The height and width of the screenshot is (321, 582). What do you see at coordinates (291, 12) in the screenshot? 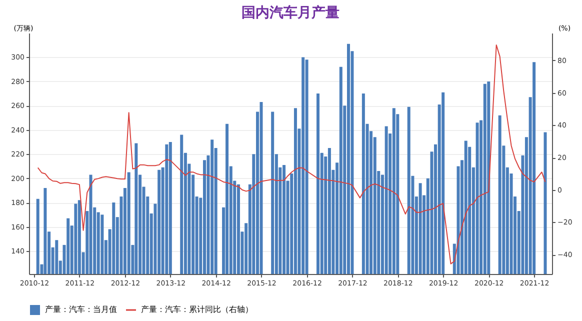
I see `chart-title: 国内汽车月产量` at bounding box center [291, 12].